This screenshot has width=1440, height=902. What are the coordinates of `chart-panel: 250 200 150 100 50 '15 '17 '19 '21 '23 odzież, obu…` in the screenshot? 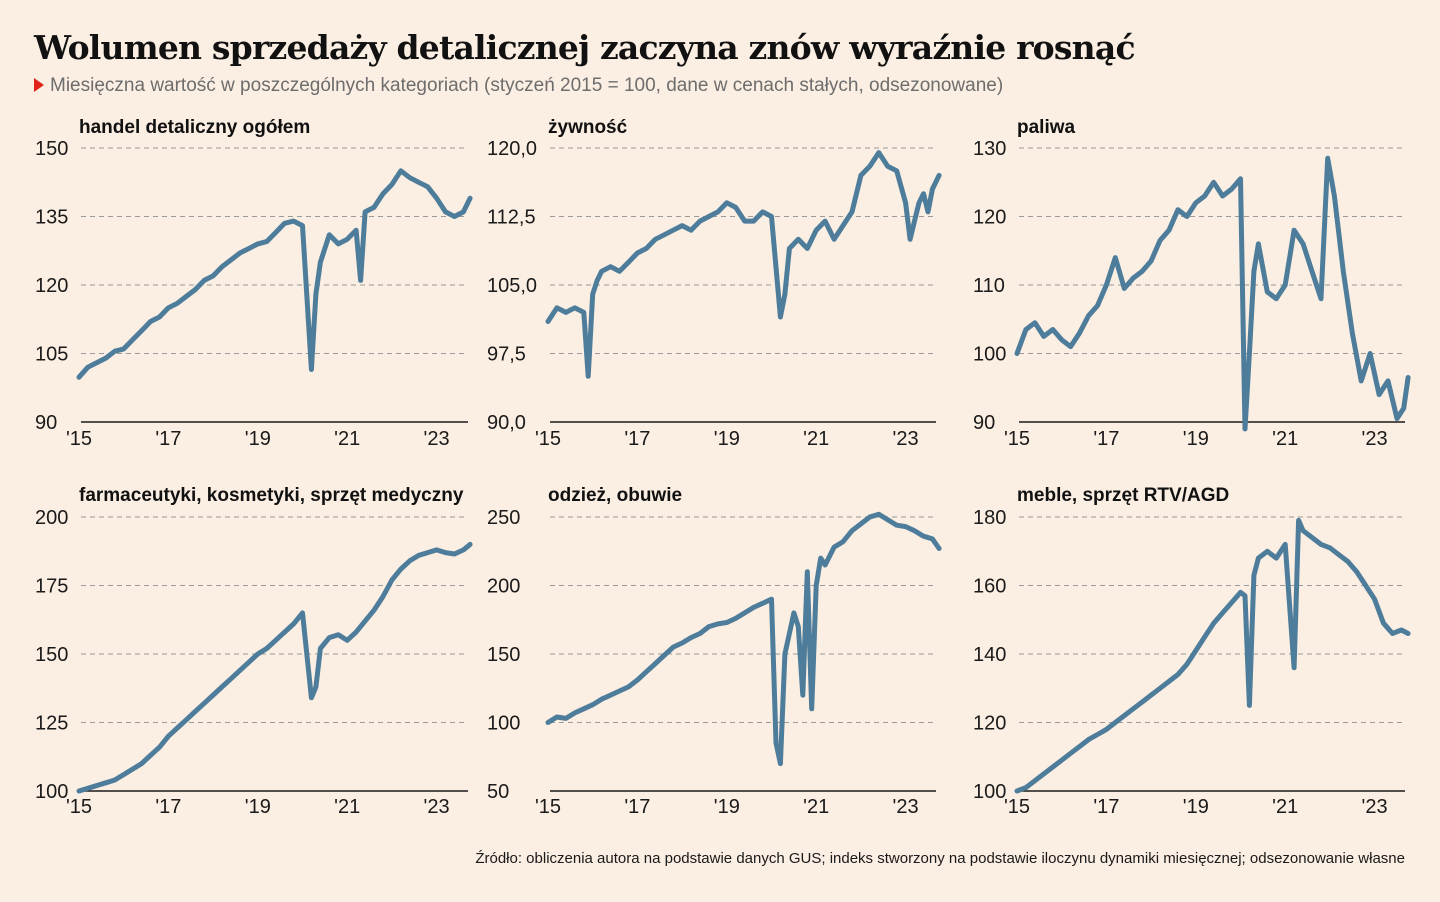 It's located at (714, 651).